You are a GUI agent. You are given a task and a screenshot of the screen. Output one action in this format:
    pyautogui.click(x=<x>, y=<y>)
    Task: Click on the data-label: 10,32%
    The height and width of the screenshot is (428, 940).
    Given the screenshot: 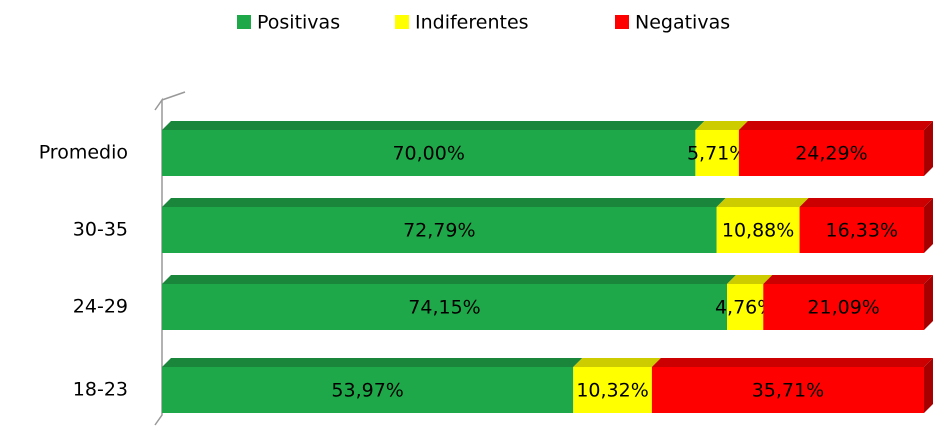 What is the action you would take?
    pyautogui.click(x=612, y=391)
    